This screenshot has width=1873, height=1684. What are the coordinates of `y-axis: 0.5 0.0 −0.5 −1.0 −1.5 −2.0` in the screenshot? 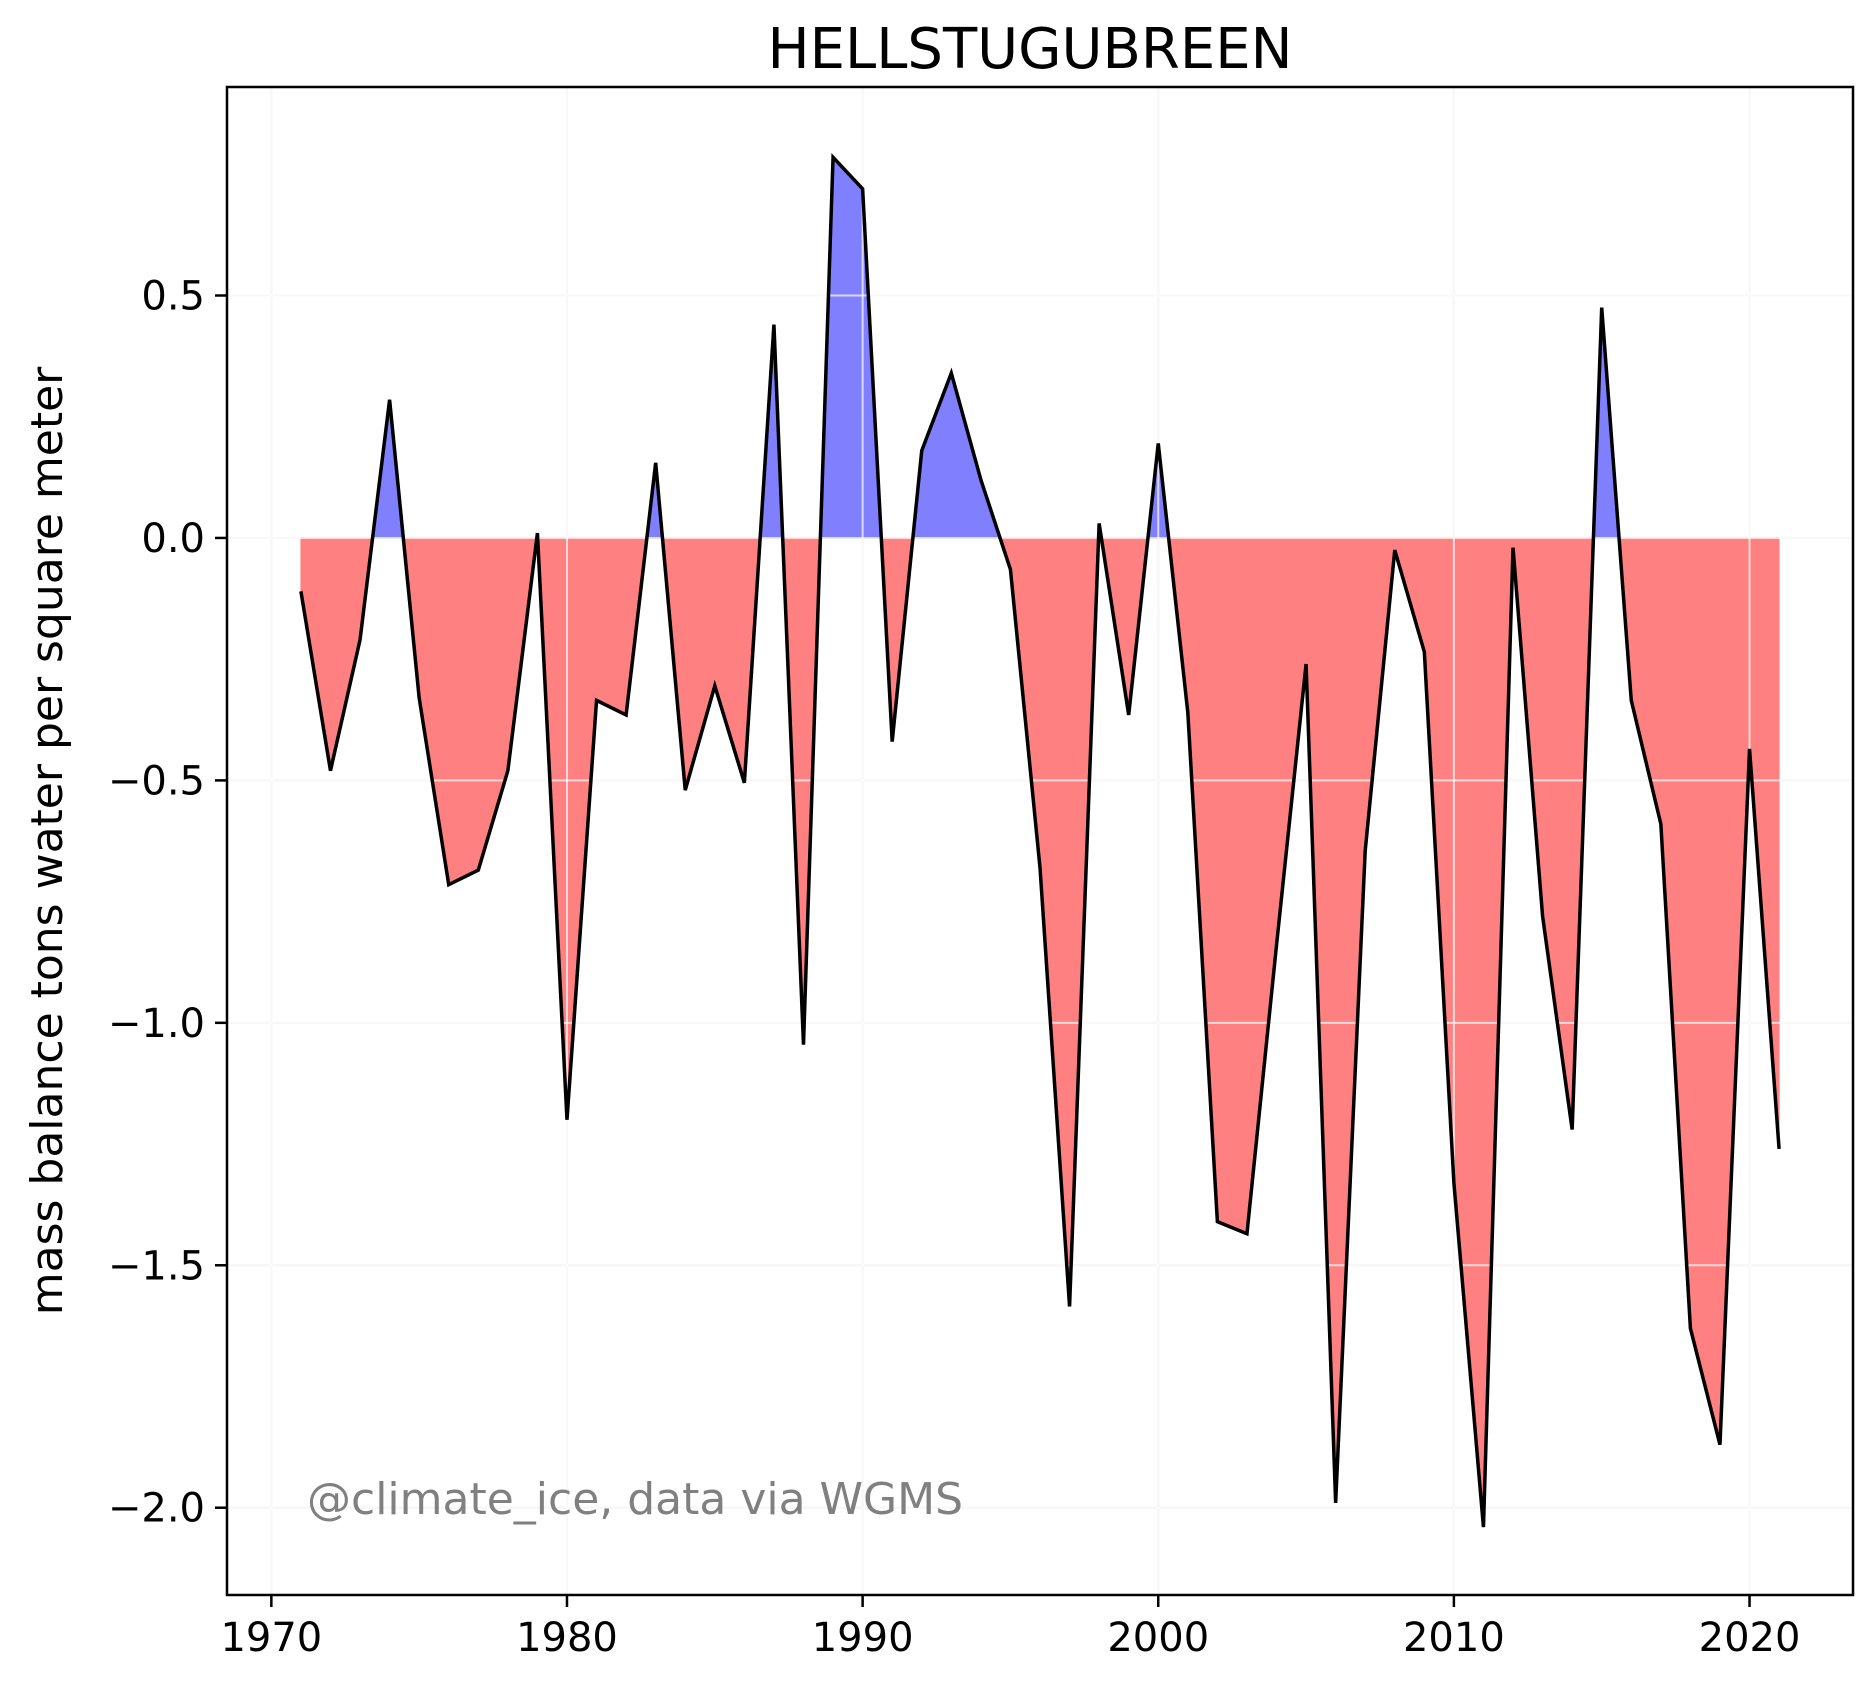 It's located at (167, 903).